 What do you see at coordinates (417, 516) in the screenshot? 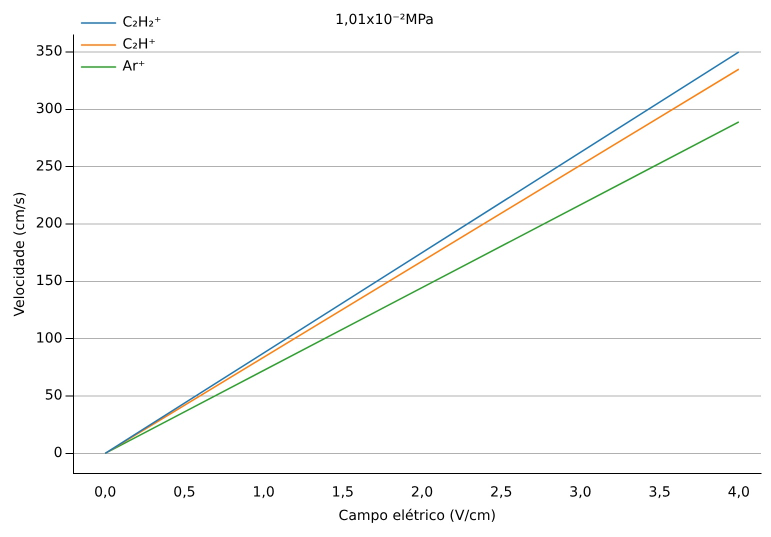
I see `x-axis-title: Campo elétrico (V/cm)` at bounding box center [417, 516].